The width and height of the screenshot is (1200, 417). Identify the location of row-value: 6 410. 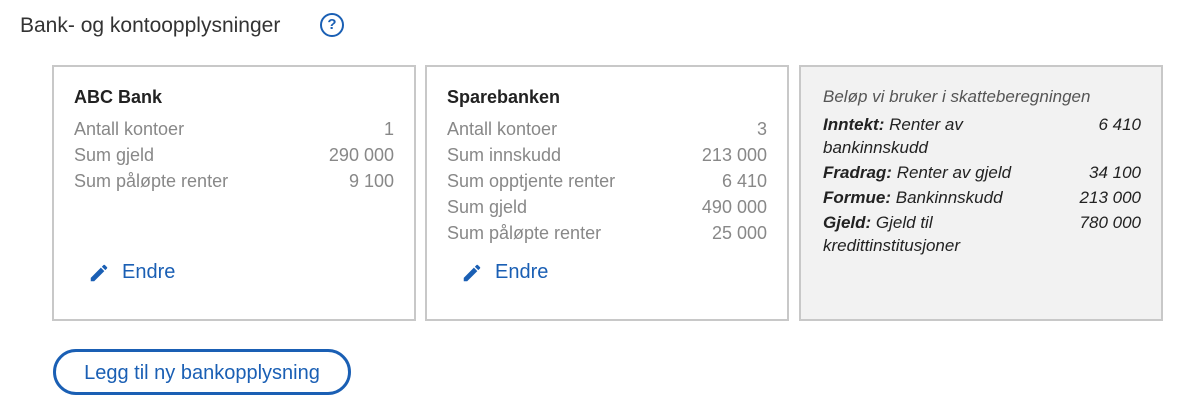
(744, 181).